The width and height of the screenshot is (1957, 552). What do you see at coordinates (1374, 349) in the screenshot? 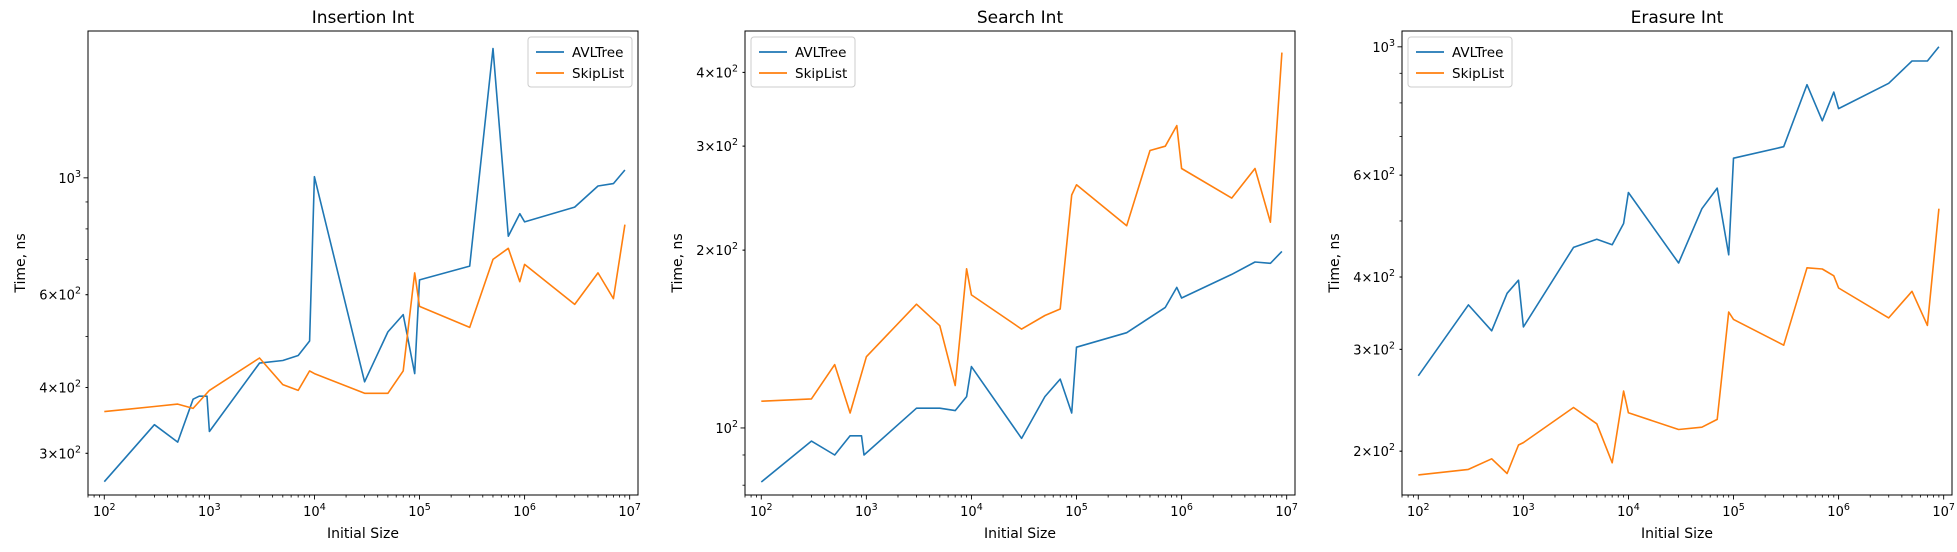
I see `erasure-y-tick-label: 3×102` at bounding box center [1374, 349].